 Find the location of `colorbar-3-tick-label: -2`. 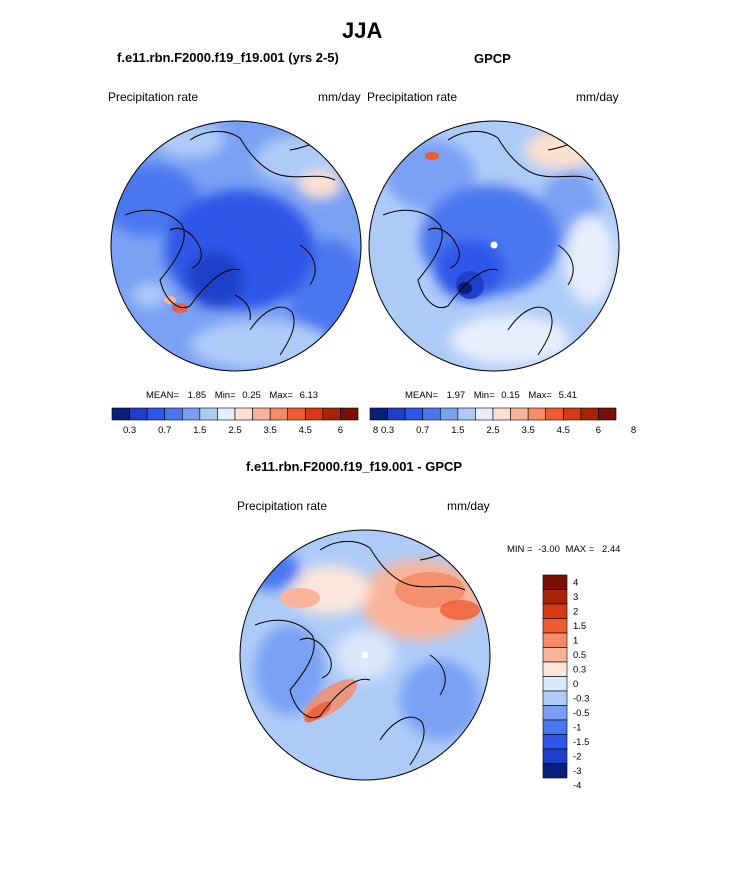

colorbar-3-tick-label: -2 is located at coordinates (577, 756).